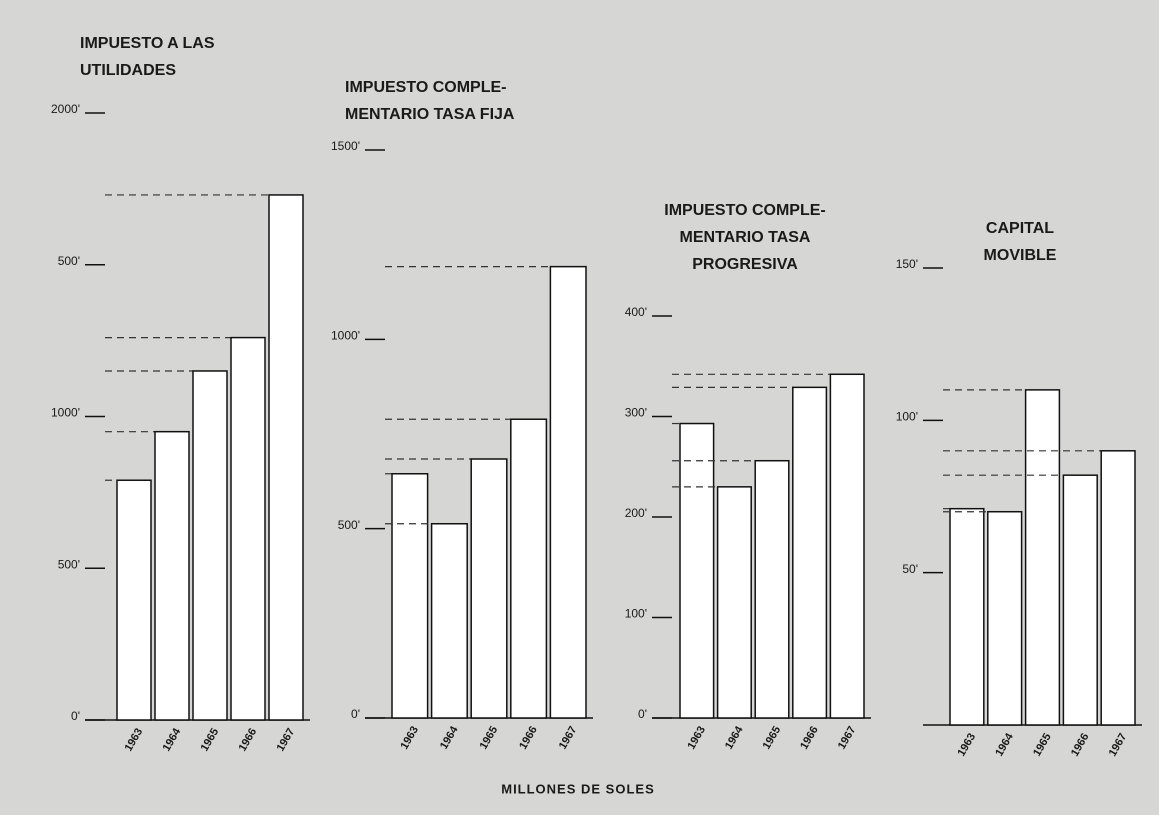 The width and height of the screenshot is (1159, 815). What do you see at coordinates (636, 513) in the screenshot?
I see `y-tick-label: 200'` at bounding box center [636, 513].